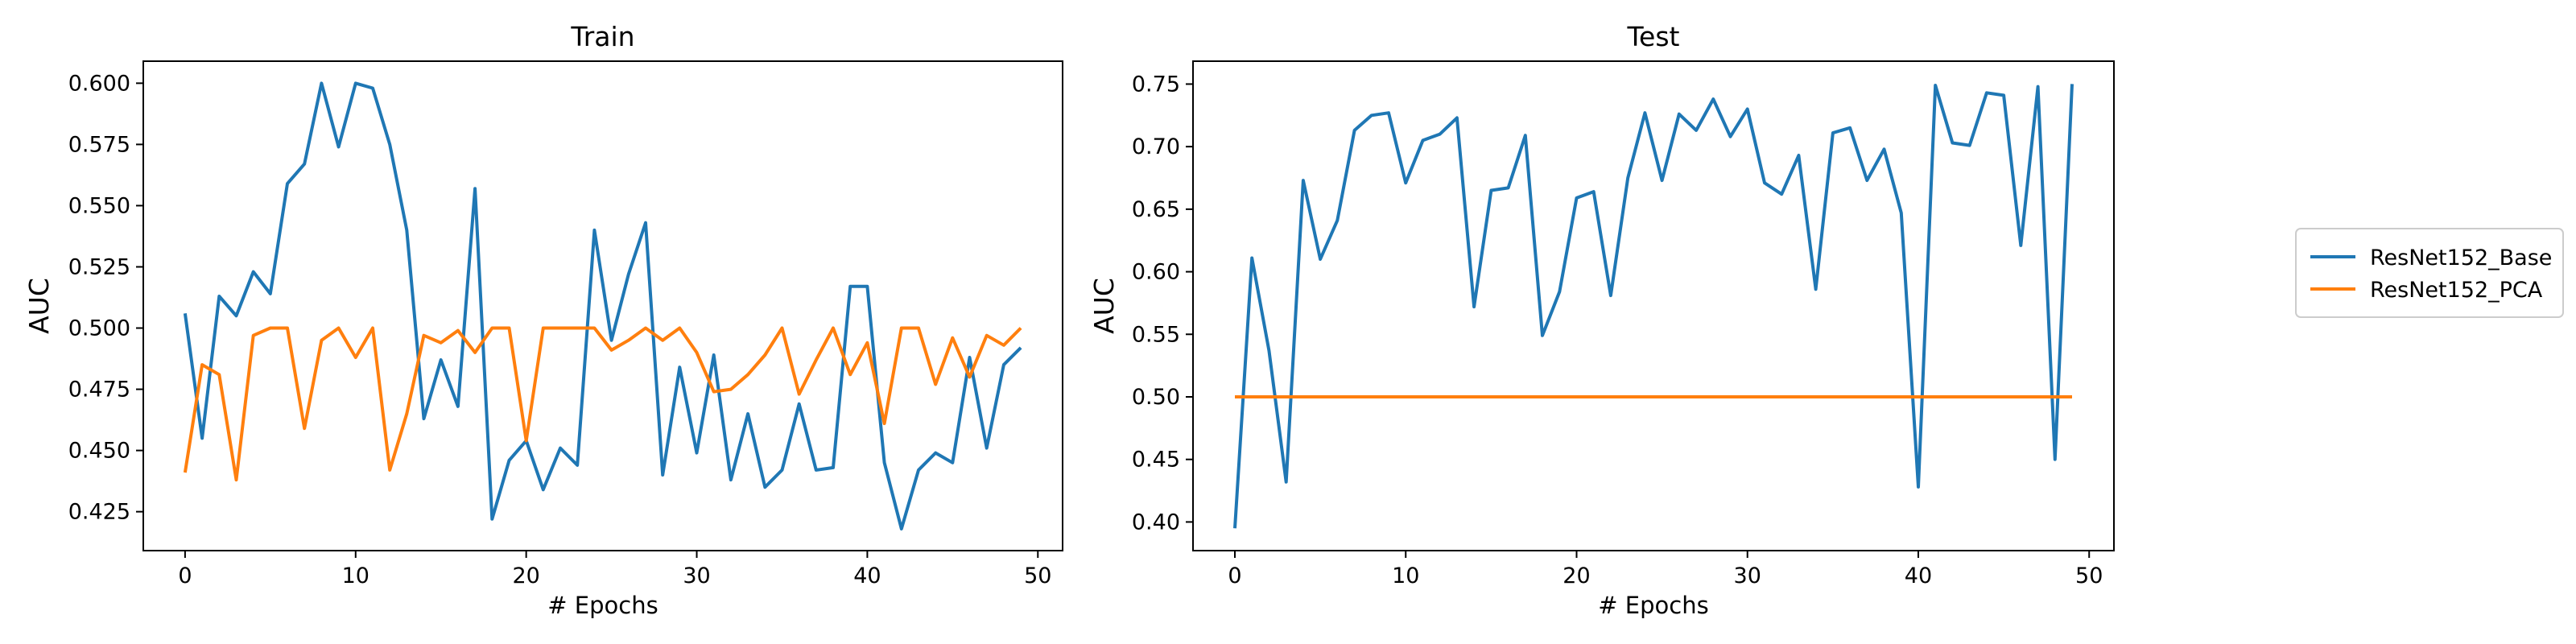 The image size is (2576, 644). Describe the element at coordinates (1156, 146) in the screenshot. I see `test-y-tick-label: 0.70` at that location.